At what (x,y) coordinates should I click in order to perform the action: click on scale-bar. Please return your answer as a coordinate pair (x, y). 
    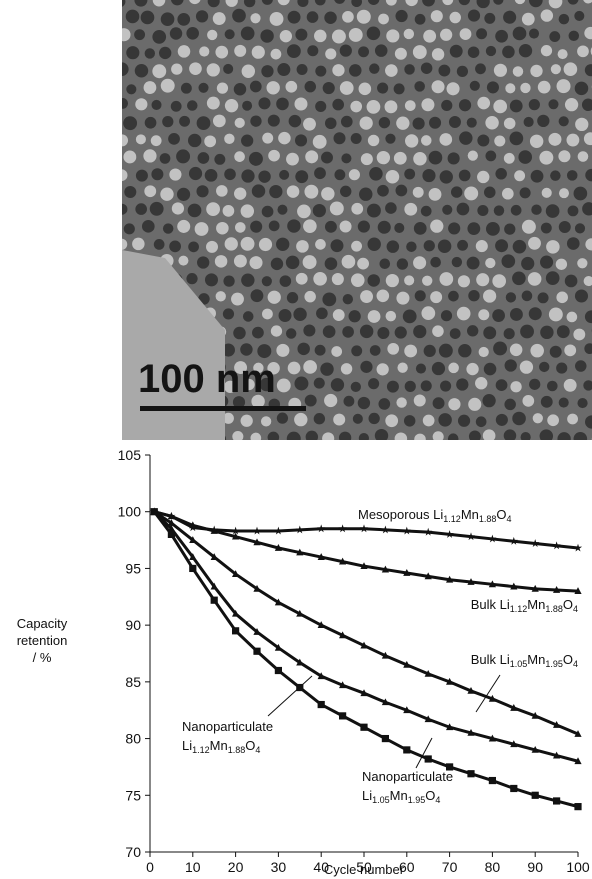
    Looking at the image, I should click on (223, 408).